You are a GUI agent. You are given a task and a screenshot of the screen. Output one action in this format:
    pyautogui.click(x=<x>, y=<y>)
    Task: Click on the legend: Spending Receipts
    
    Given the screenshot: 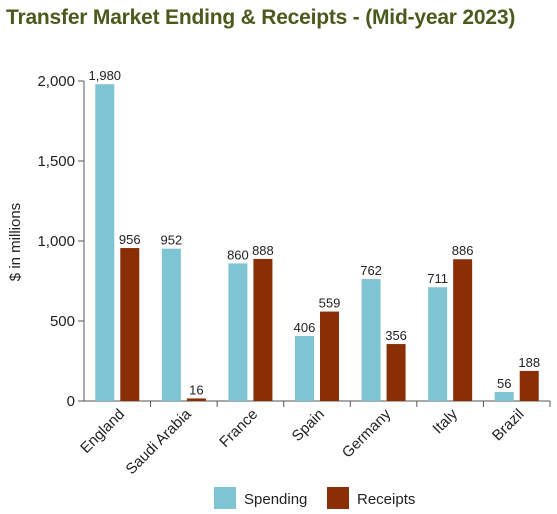 What is the action you would take?
    pyautogui.click(x=314, y=498)
    